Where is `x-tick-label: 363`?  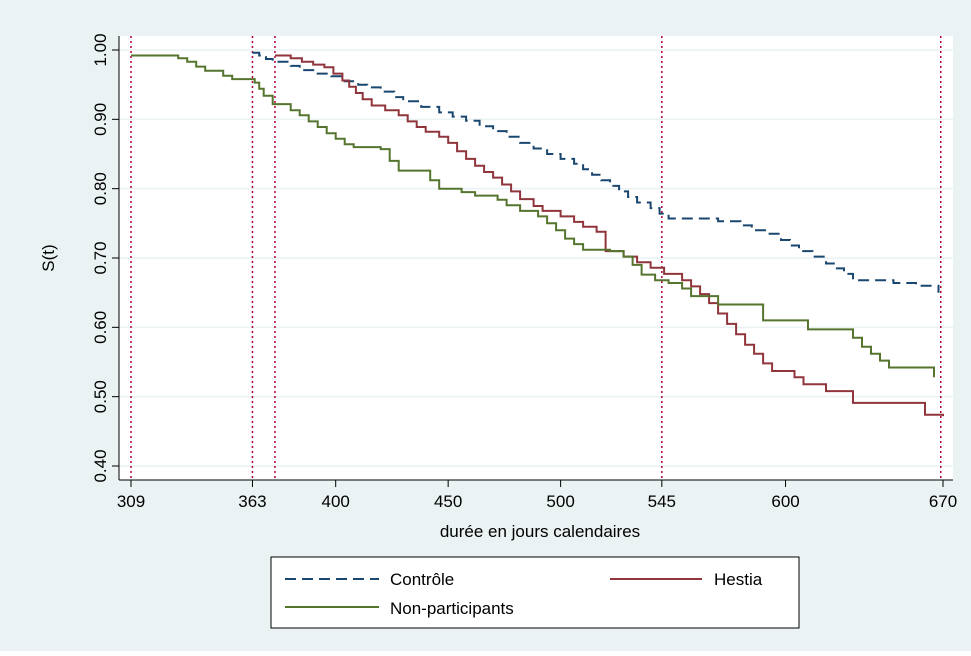
x-tick-label: 363 is located at coordinates (252, 501).